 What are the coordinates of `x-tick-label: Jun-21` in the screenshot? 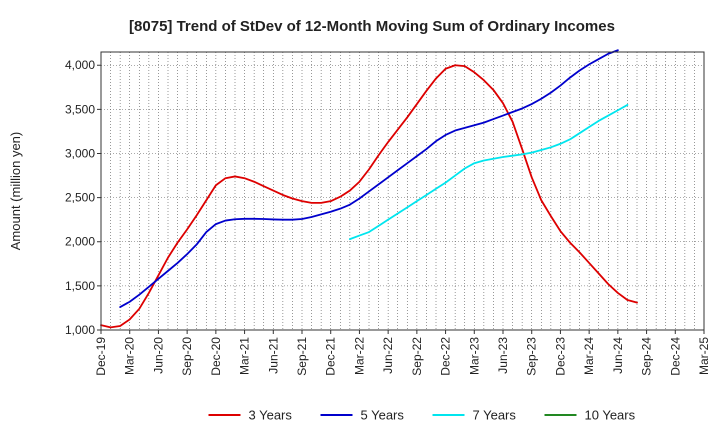 It's located at (273, 355).